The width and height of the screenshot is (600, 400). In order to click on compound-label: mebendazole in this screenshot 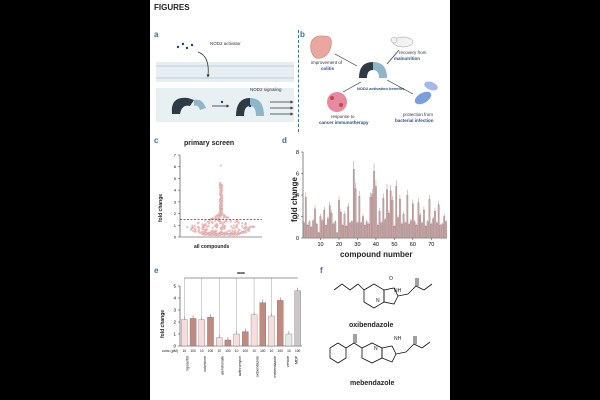, I will do `click(275, 367)`.